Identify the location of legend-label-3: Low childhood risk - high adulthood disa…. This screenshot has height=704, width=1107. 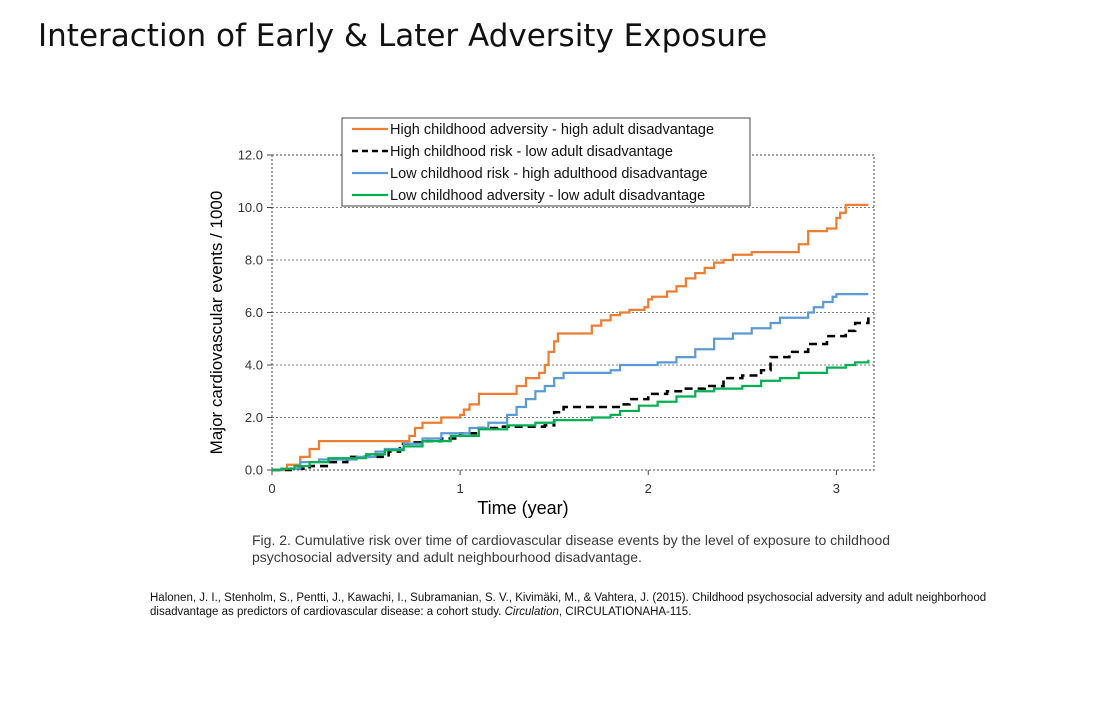
(549, 174).